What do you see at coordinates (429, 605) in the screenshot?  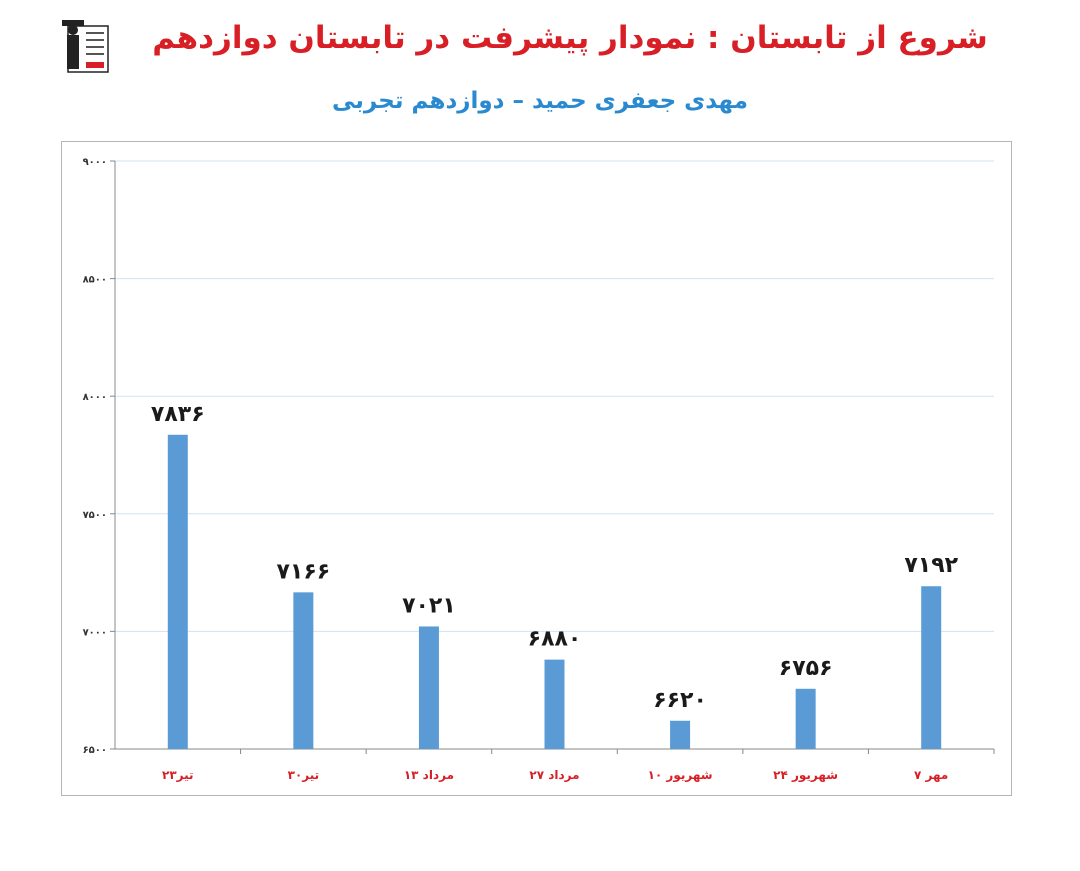 I see `value-label: ۷۰۲۱` at bounding box center [429, 605].